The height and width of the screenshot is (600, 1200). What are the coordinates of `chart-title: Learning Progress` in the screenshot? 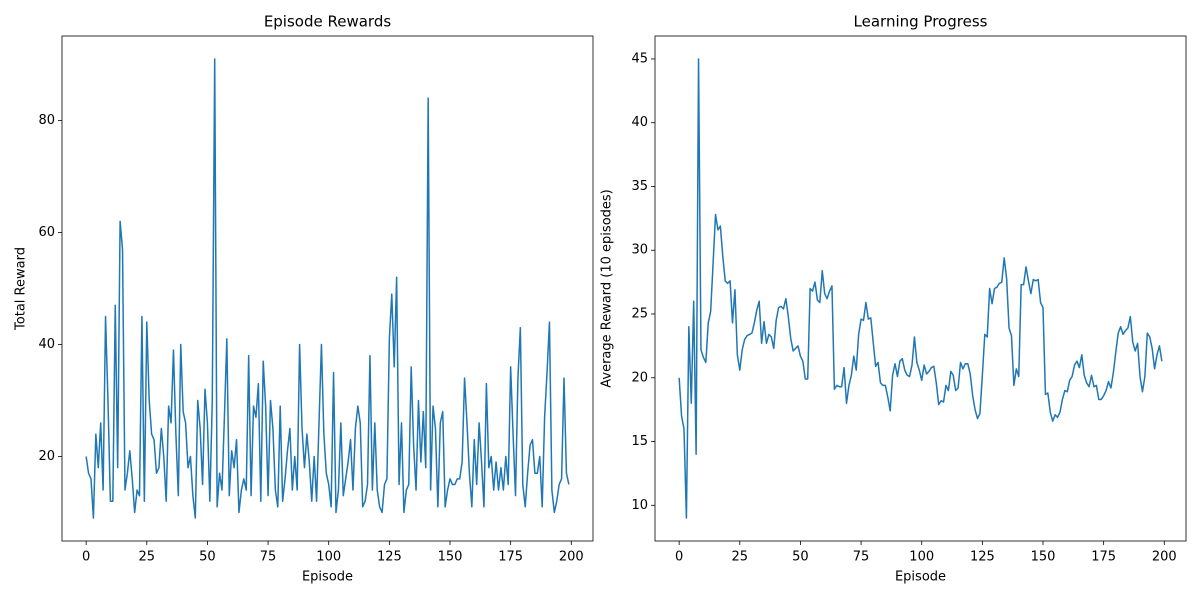 It's located at (921, 22).